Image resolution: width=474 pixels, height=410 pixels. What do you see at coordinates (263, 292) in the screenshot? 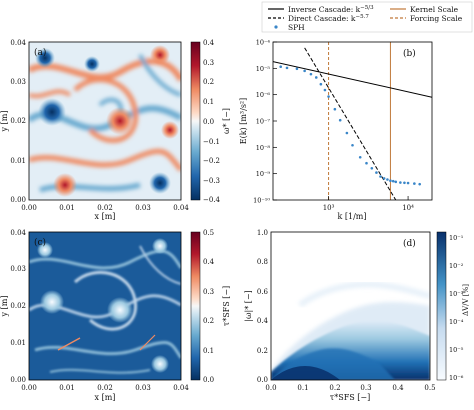
I see `panel-d-ytick: 0.6` at bounding box center [263, 292].